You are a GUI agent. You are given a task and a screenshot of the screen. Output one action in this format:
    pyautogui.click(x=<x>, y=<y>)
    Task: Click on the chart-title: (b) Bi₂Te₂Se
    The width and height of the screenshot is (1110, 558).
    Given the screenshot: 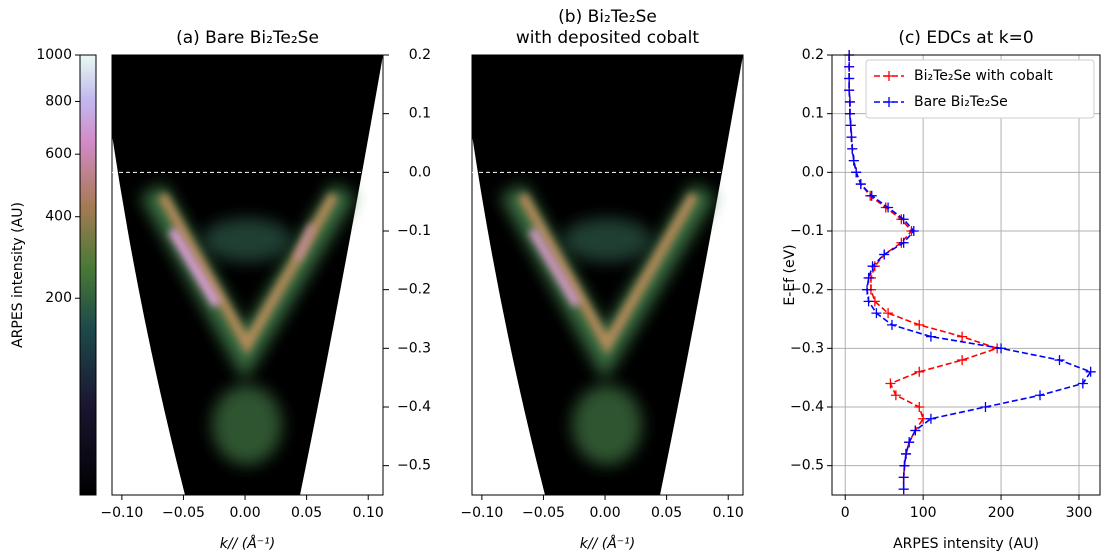 What is the action you would take?
    pyautogui.click(x=607, y=17)
    